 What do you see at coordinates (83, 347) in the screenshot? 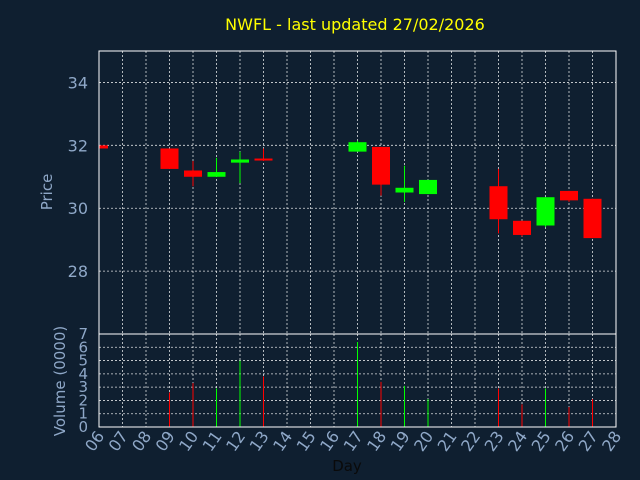
I see `volume-tick-label: 6` at bounding box center [83, 347].